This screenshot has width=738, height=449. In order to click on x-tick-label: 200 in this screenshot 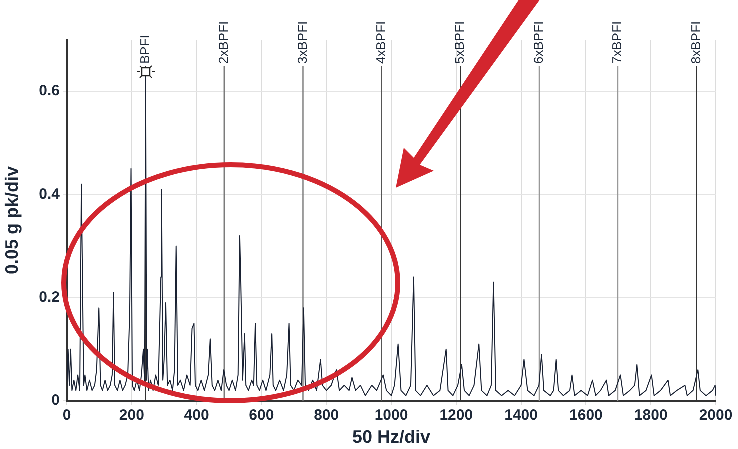, I will do `click(131, 415)`.